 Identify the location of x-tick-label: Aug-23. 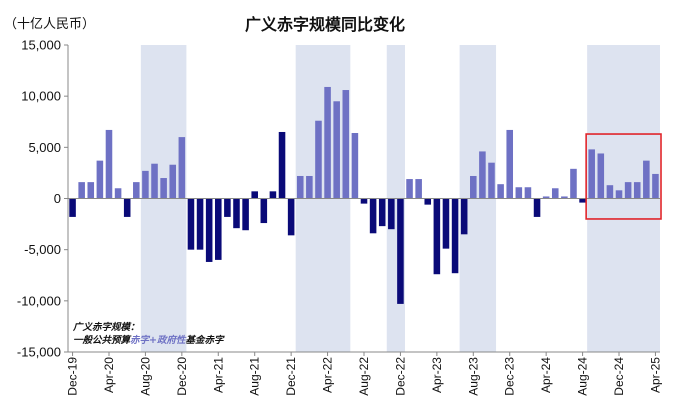
(473, 376).